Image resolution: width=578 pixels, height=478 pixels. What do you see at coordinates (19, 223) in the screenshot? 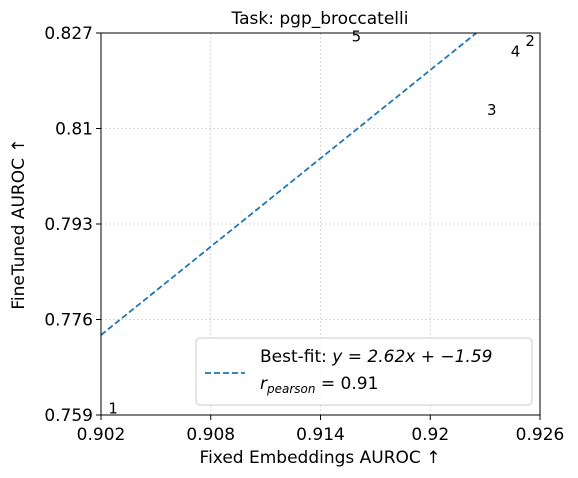
I see `y-axis-label: FineTuned AUROC ↑` at bounding box center [19, 223].